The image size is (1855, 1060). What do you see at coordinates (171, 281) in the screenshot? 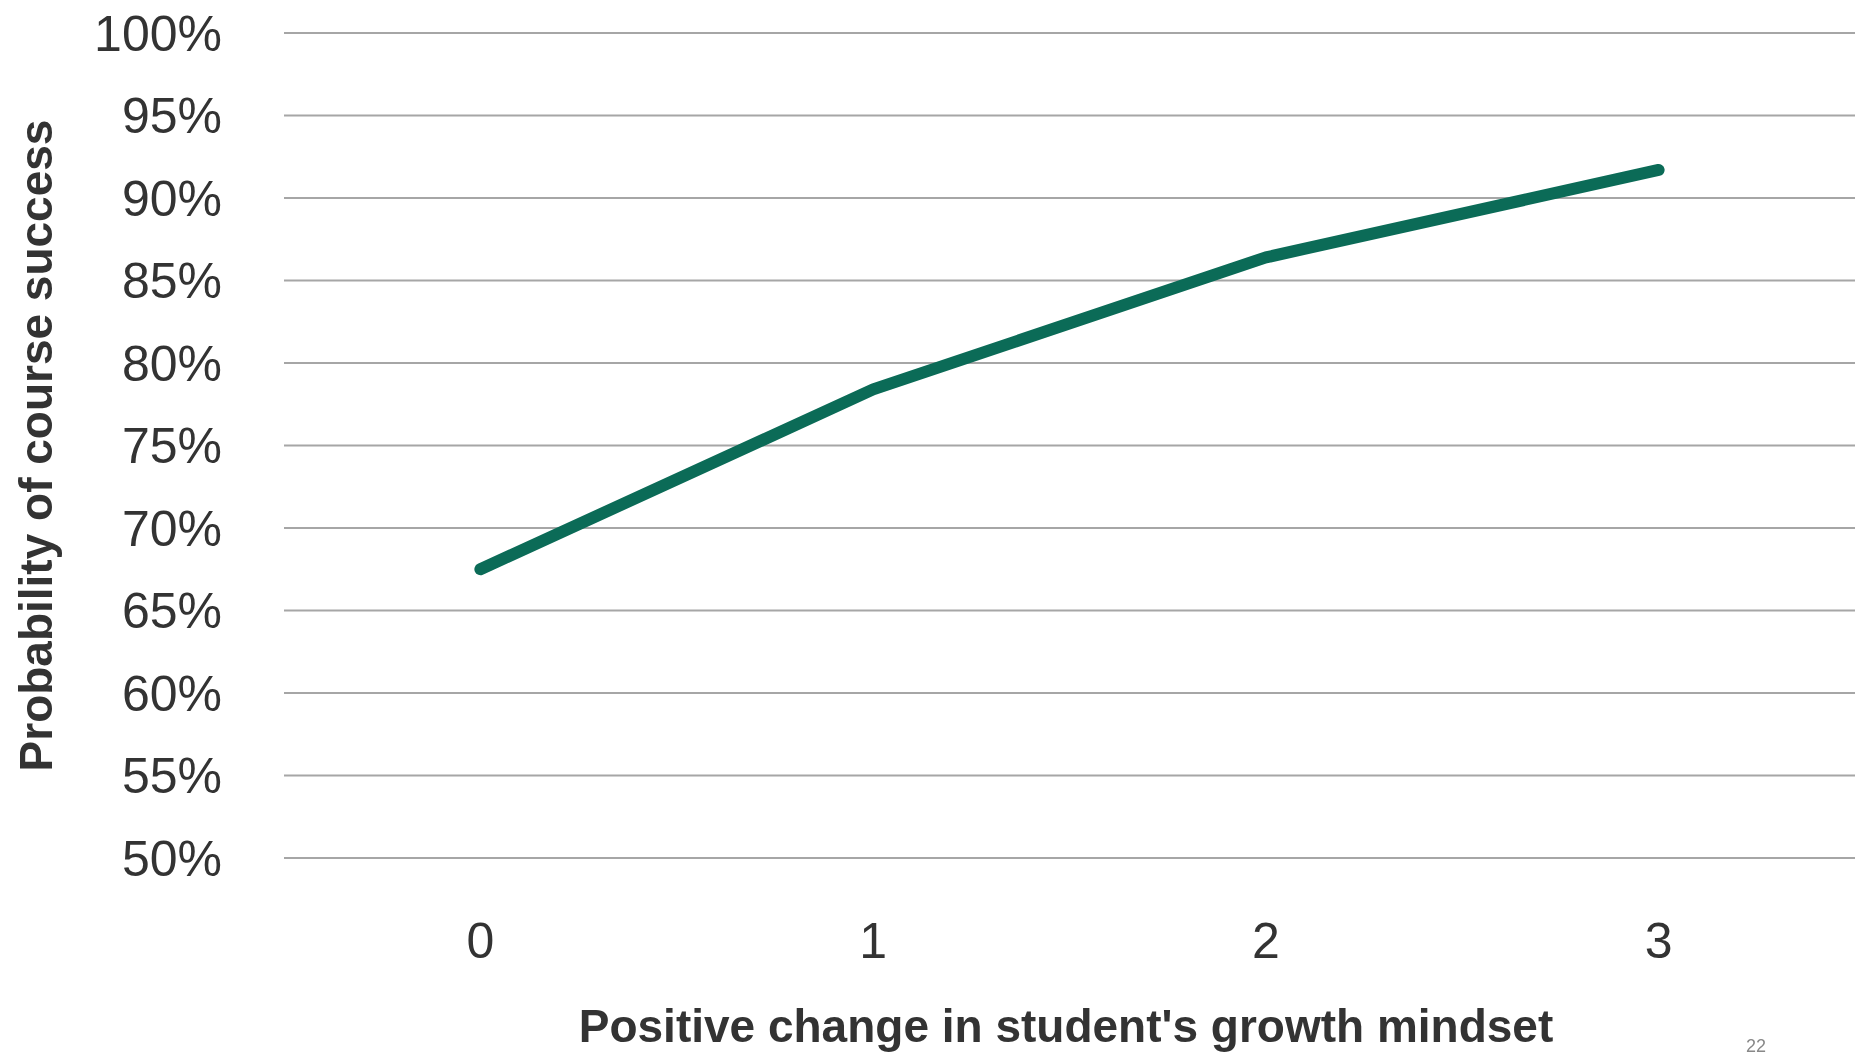
I see `y-tick-label: 85%` at bounding box center [171, 281].